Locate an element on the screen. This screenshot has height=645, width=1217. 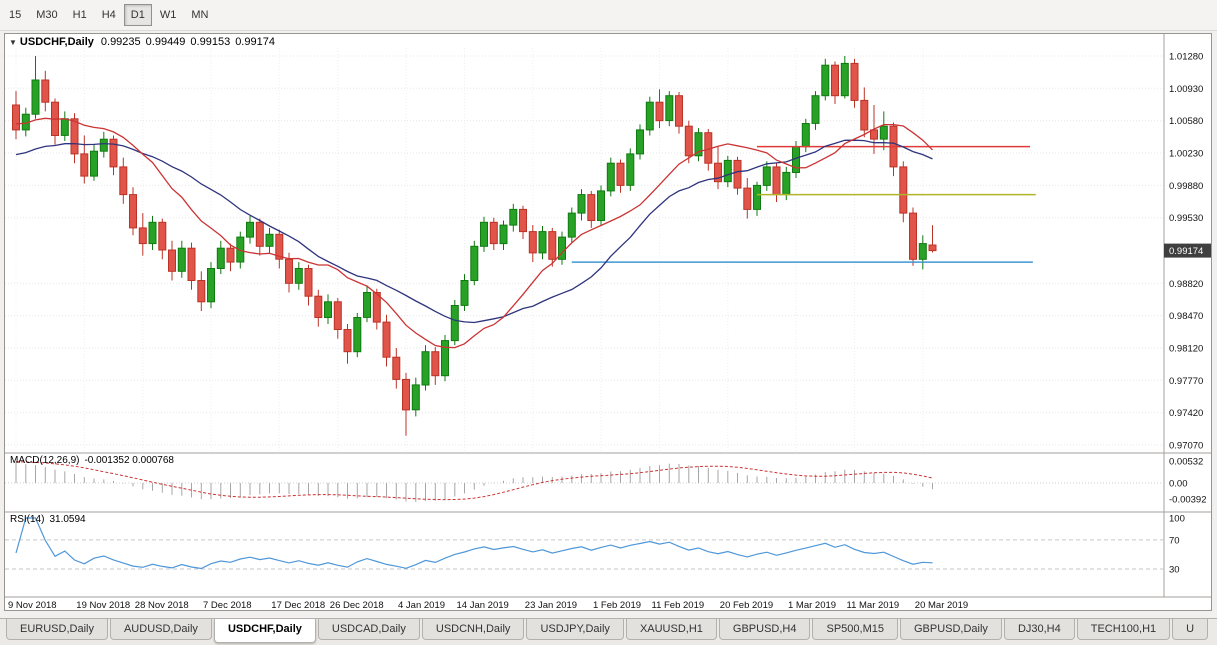
svg-text: 7 Dec 2018 is located at coordinates (227, 605).